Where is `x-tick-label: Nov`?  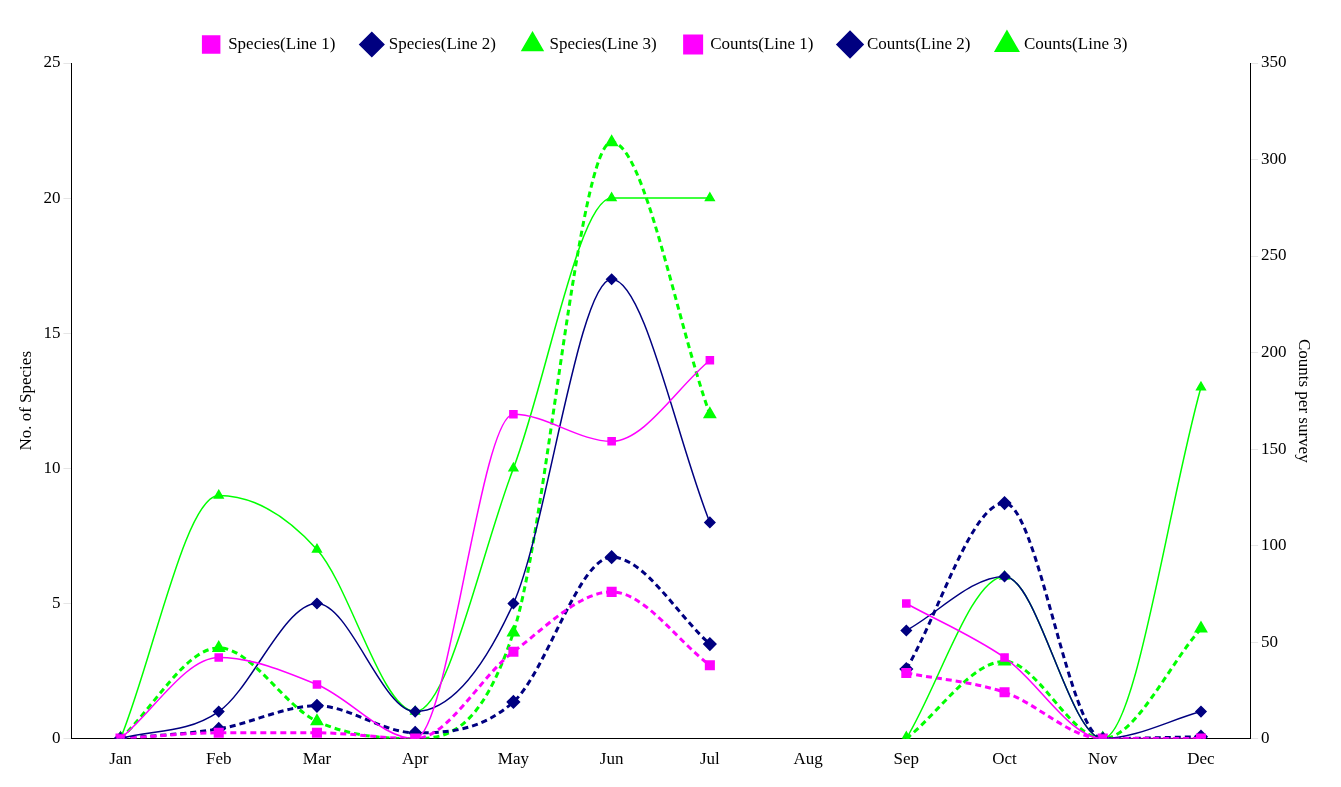 x-tick-label: Nov is located at coordinates (1103, 759).